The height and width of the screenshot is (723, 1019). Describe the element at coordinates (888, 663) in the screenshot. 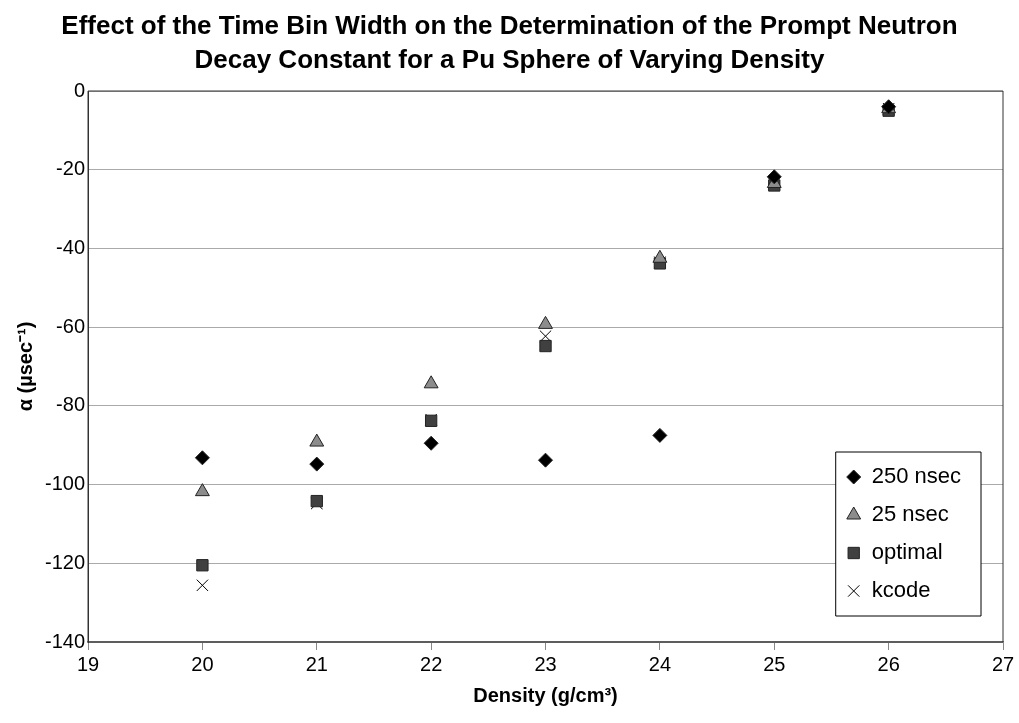

I see `x-tick-label: 26` at that location.